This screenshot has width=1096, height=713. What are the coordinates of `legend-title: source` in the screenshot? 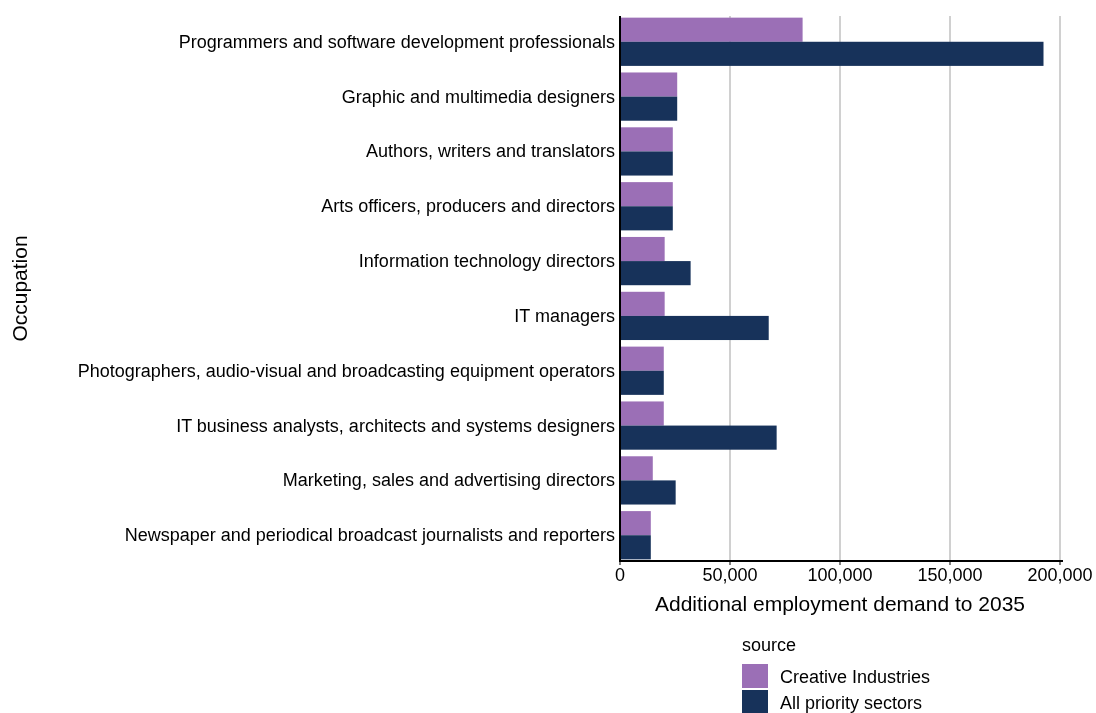 It's located at (769, 645).